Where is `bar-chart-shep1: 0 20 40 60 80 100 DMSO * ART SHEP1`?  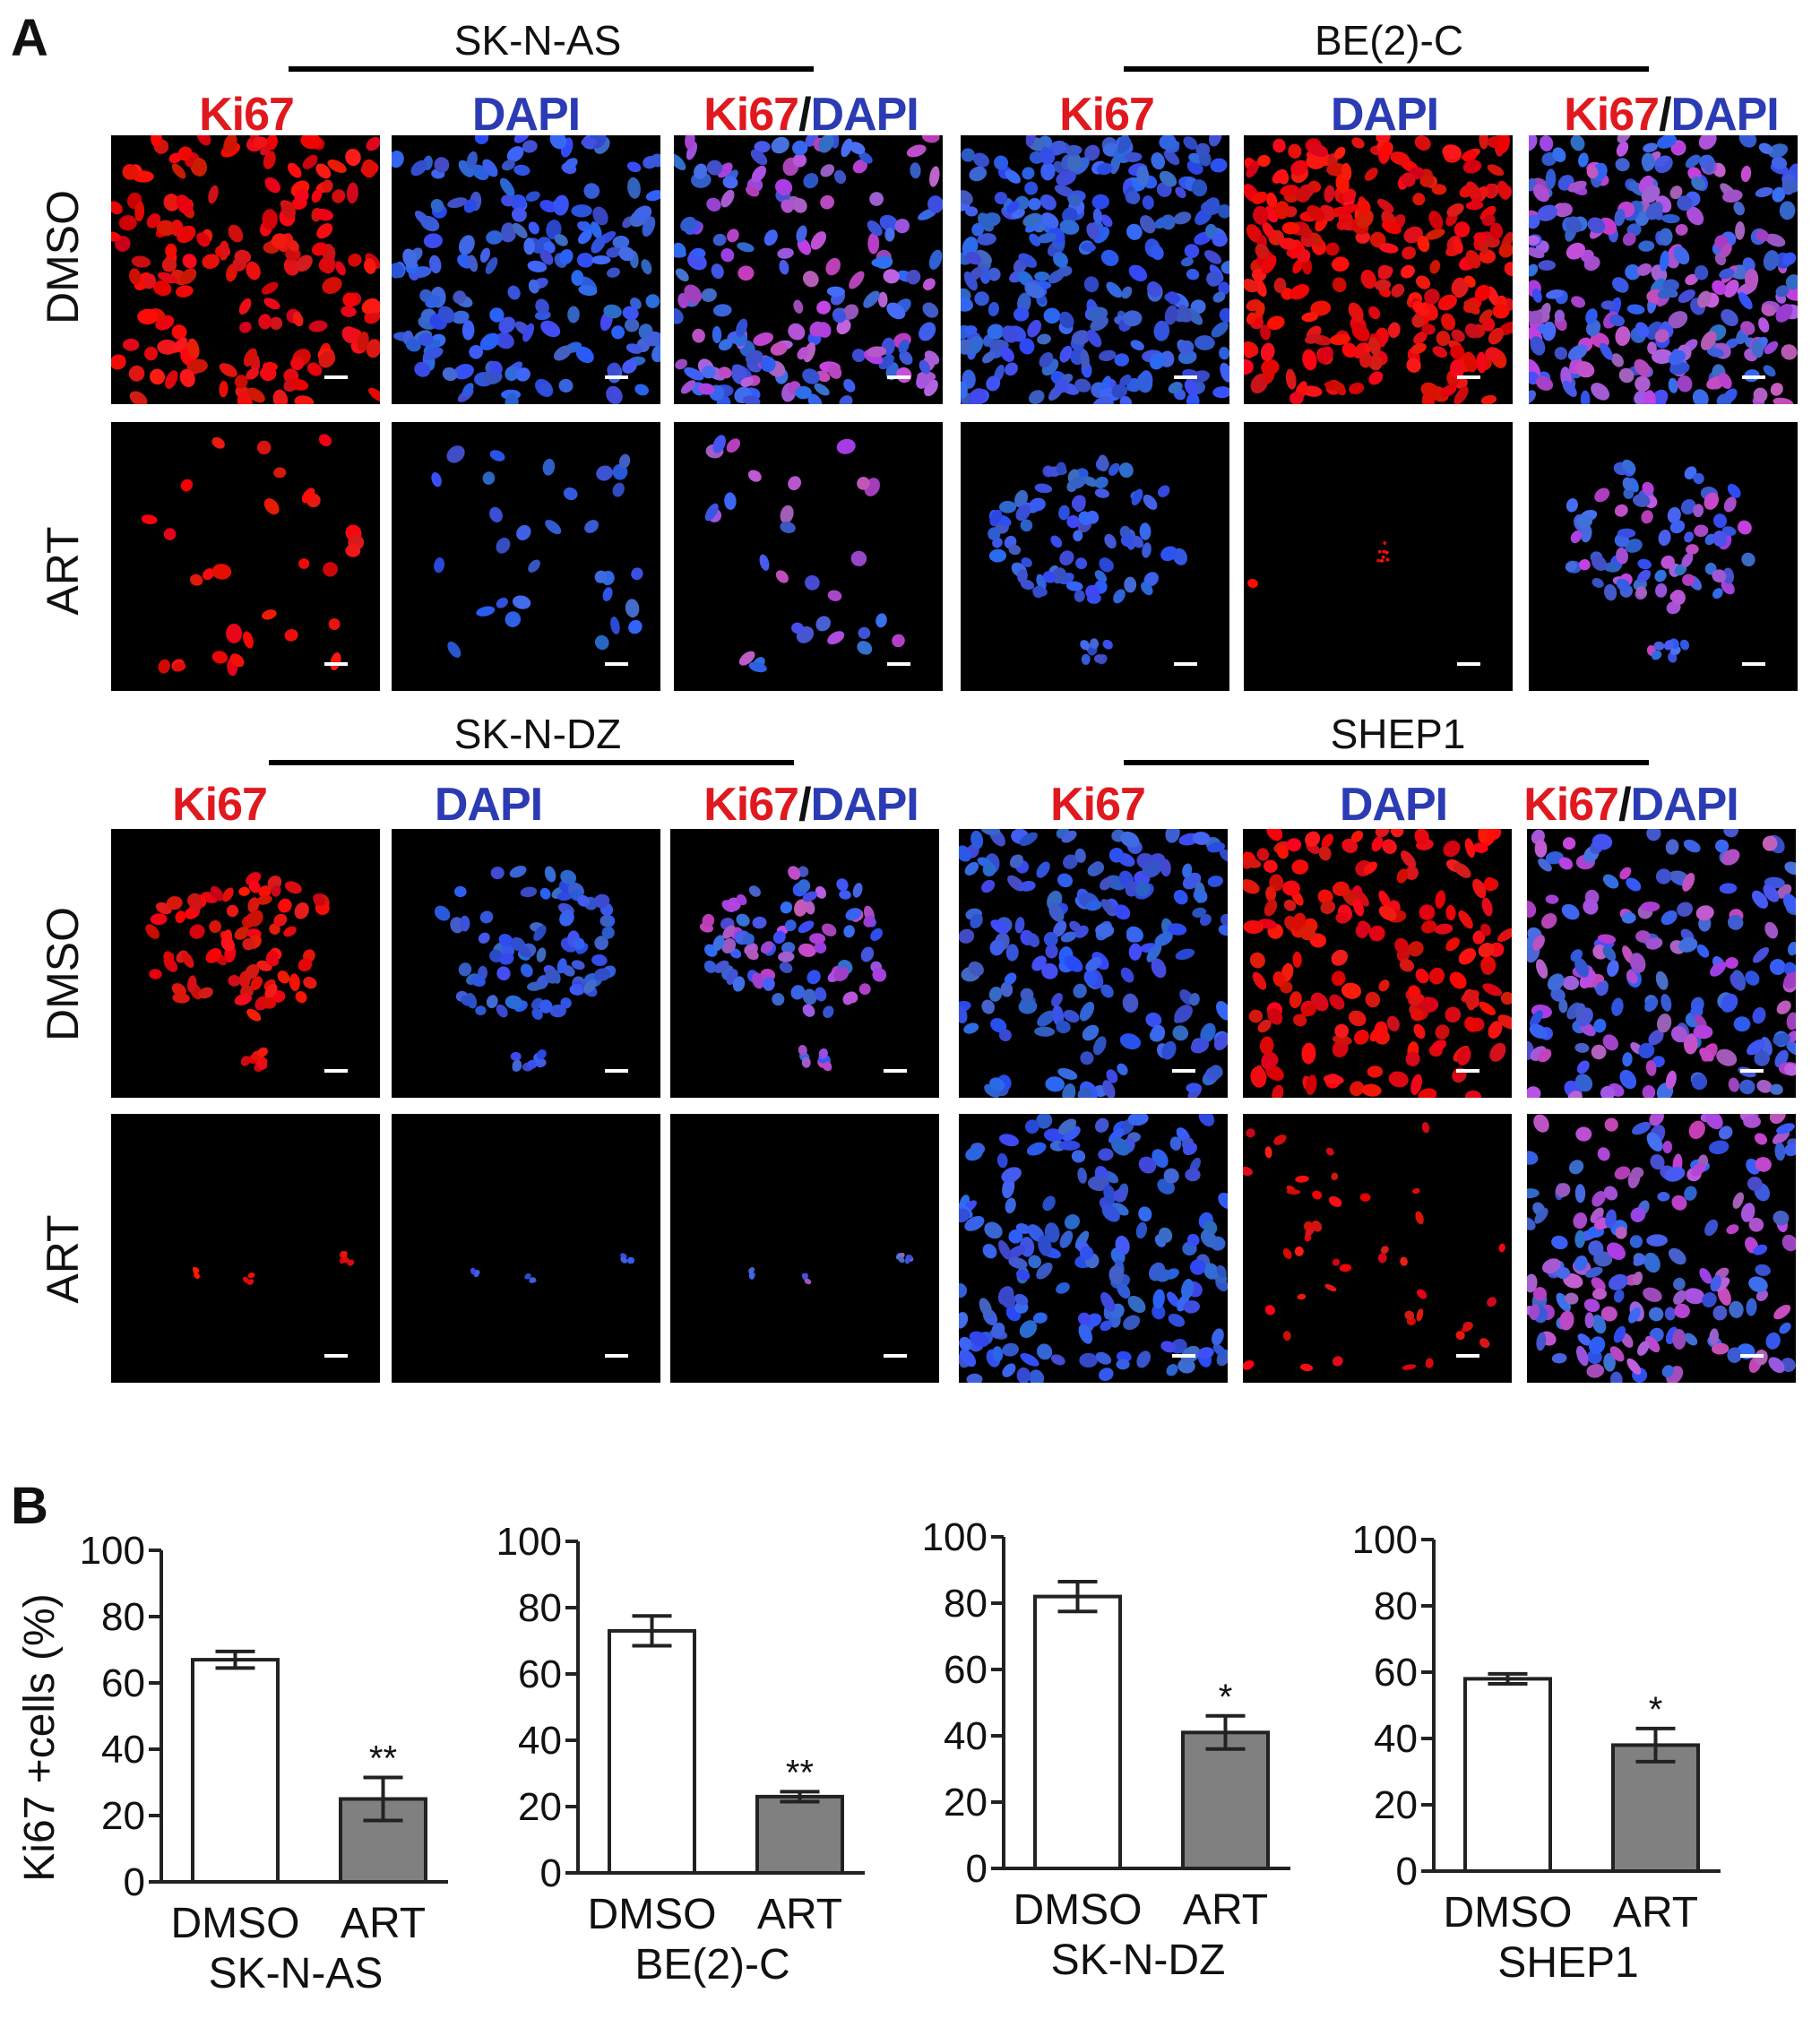
bar-chart-shep1: 0 20 40 60 80 100 DMSO * ART SHEP1 is located at coordinates (1554, 1763).